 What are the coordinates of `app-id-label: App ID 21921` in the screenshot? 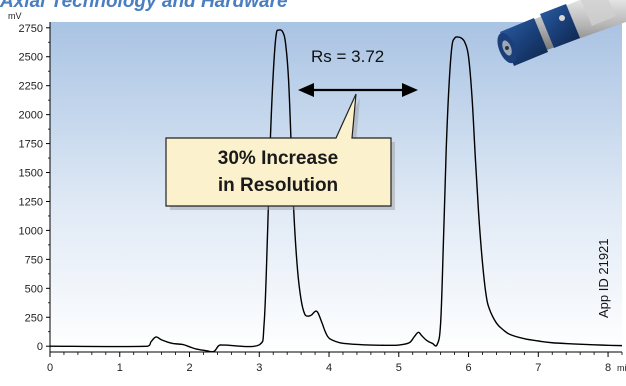 It's located at (603, 278).